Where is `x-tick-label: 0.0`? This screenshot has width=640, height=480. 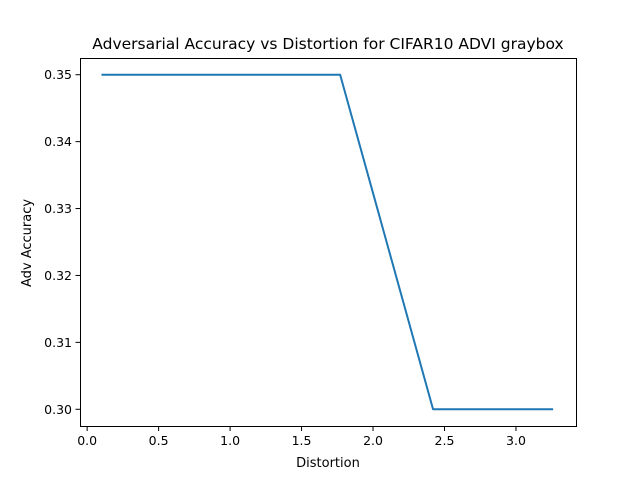 x-tick-label: 0.0 is located at coordinates (87, 440).